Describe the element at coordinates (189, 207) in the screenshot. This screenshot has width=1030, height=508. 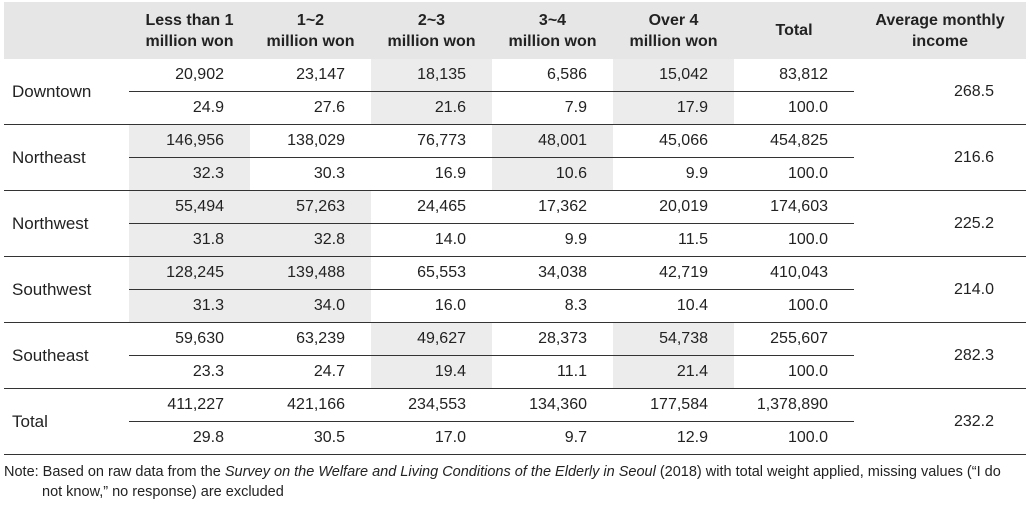
I see `count-cell: 55,494` at that location.